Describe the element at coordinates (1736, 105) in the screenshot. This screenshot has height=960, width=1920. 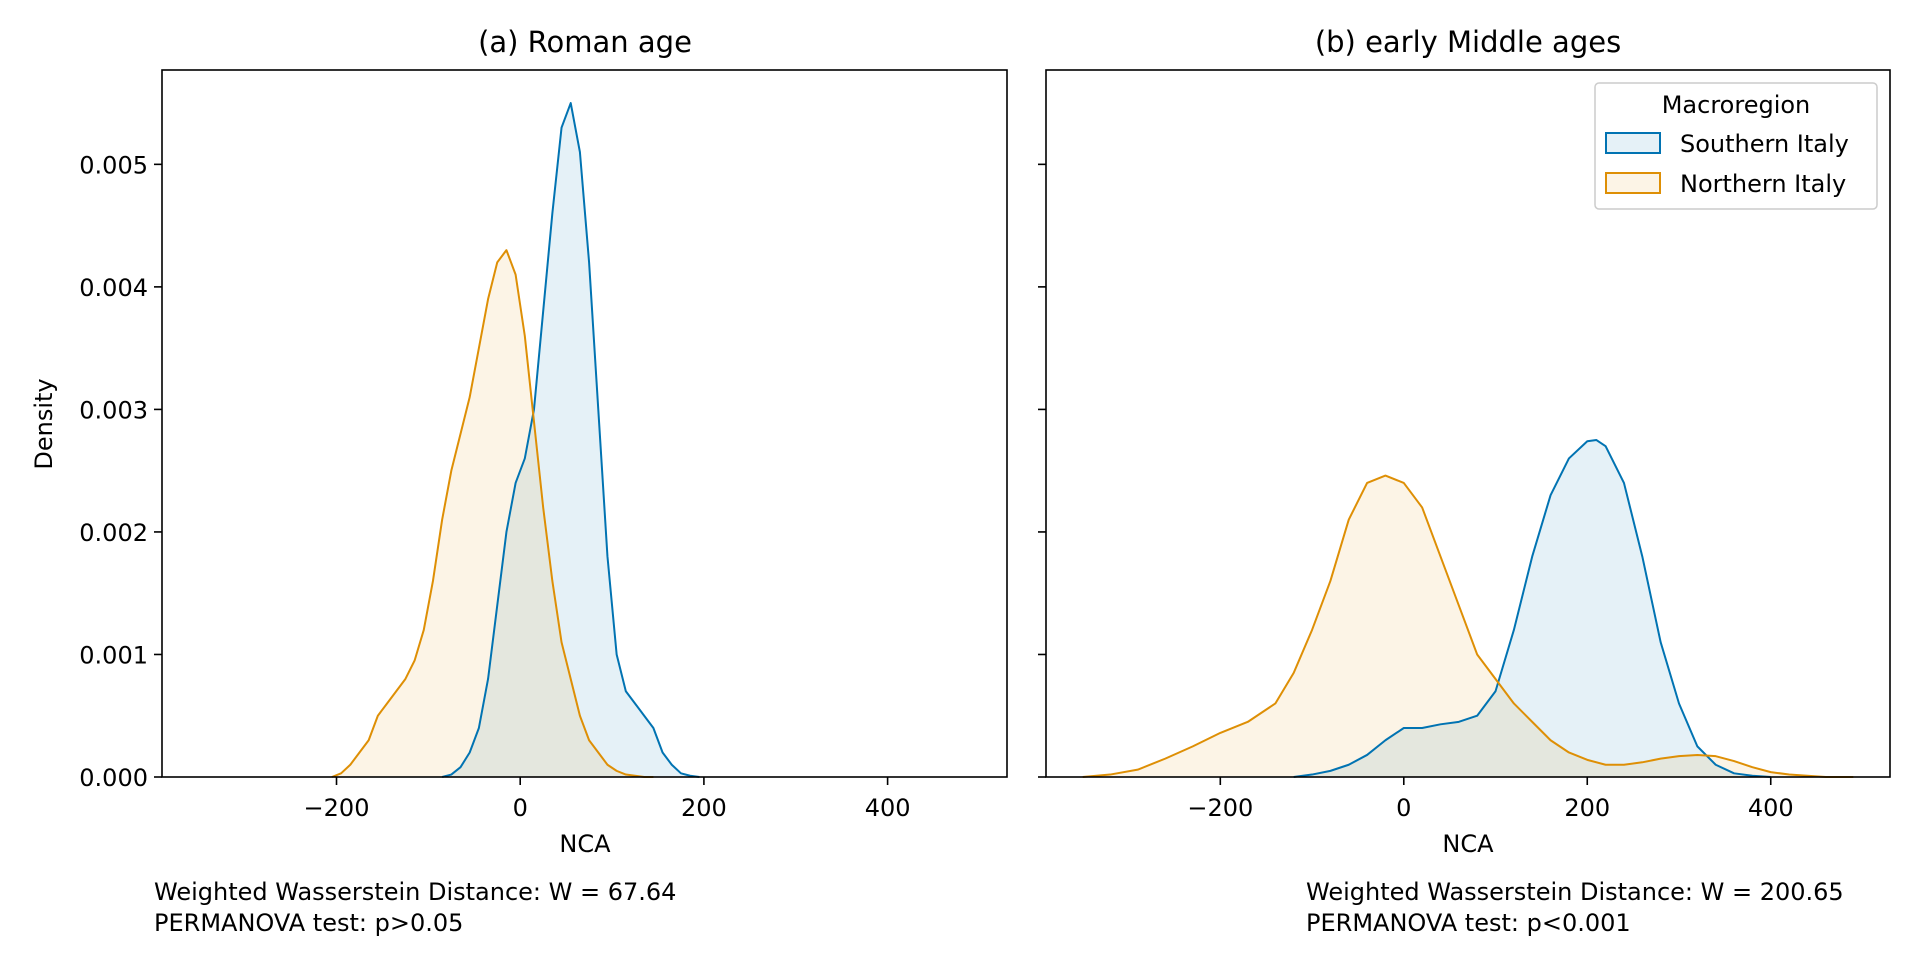
I see `legend-title: Macroregion` at that location.